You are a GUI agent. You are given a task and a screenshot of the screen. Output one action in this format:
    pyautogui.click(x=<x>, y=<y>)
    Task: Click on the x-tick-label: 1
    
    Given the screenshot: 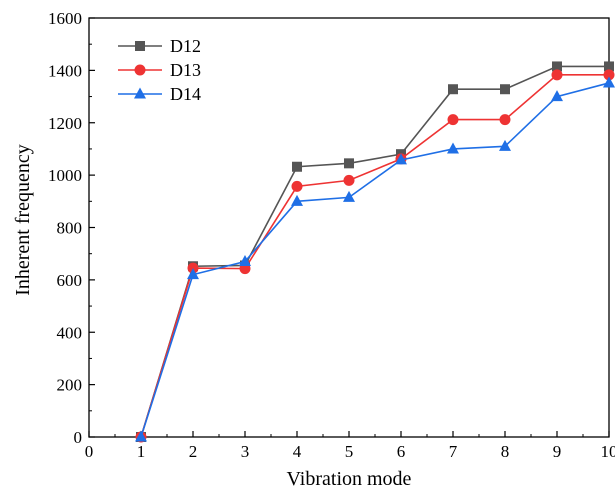 What is the action you would take?
    pyautogui.click(x=141, y=451)
    